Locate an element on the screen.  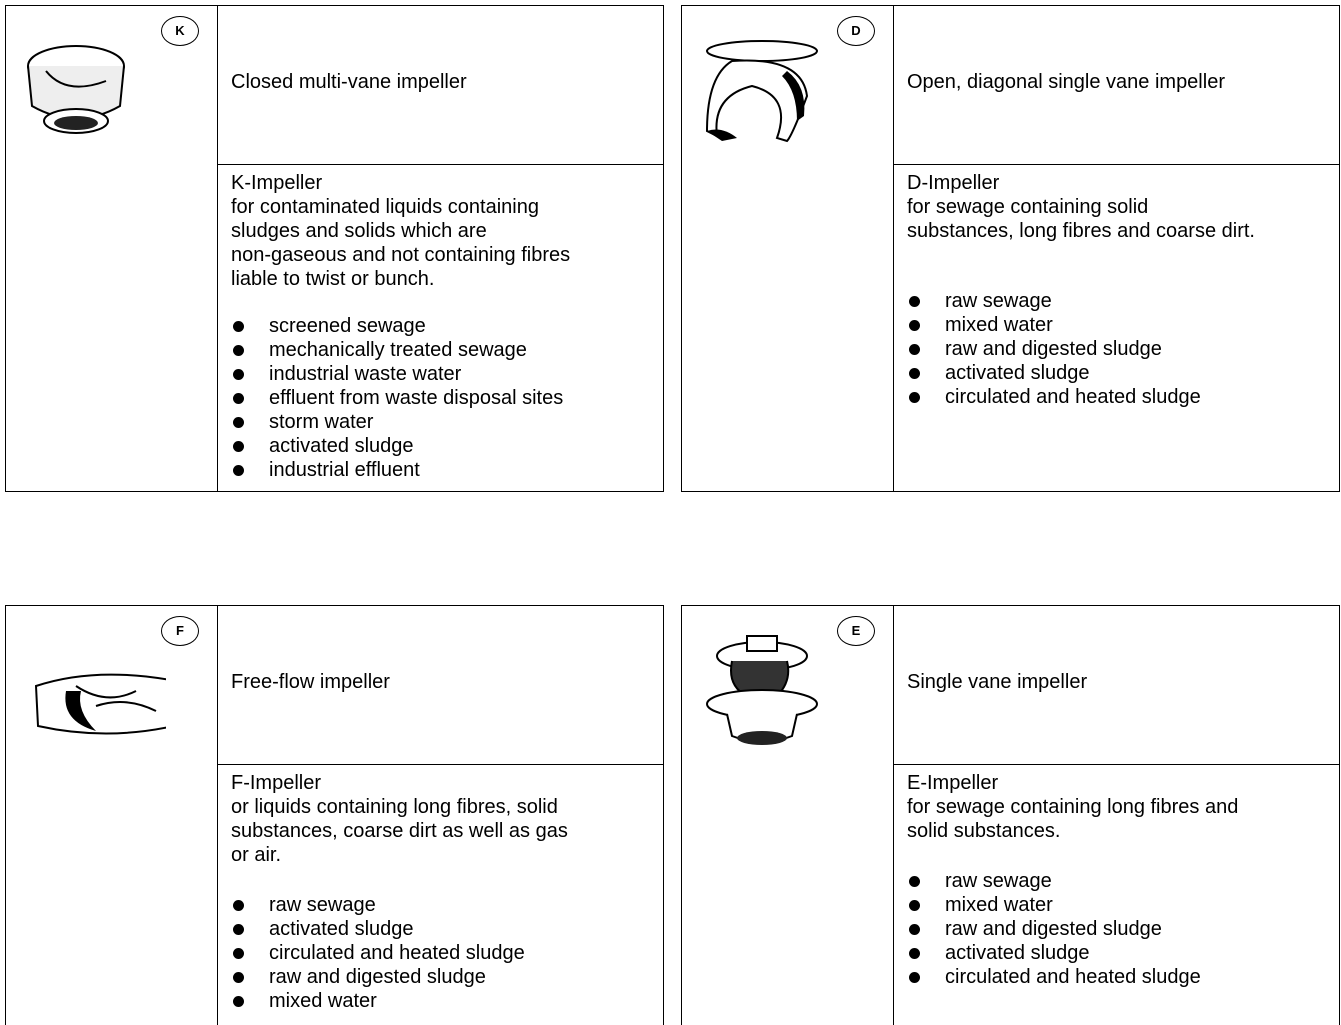
description-line: for sewage containing solid is located at coordinates (1028, 207).